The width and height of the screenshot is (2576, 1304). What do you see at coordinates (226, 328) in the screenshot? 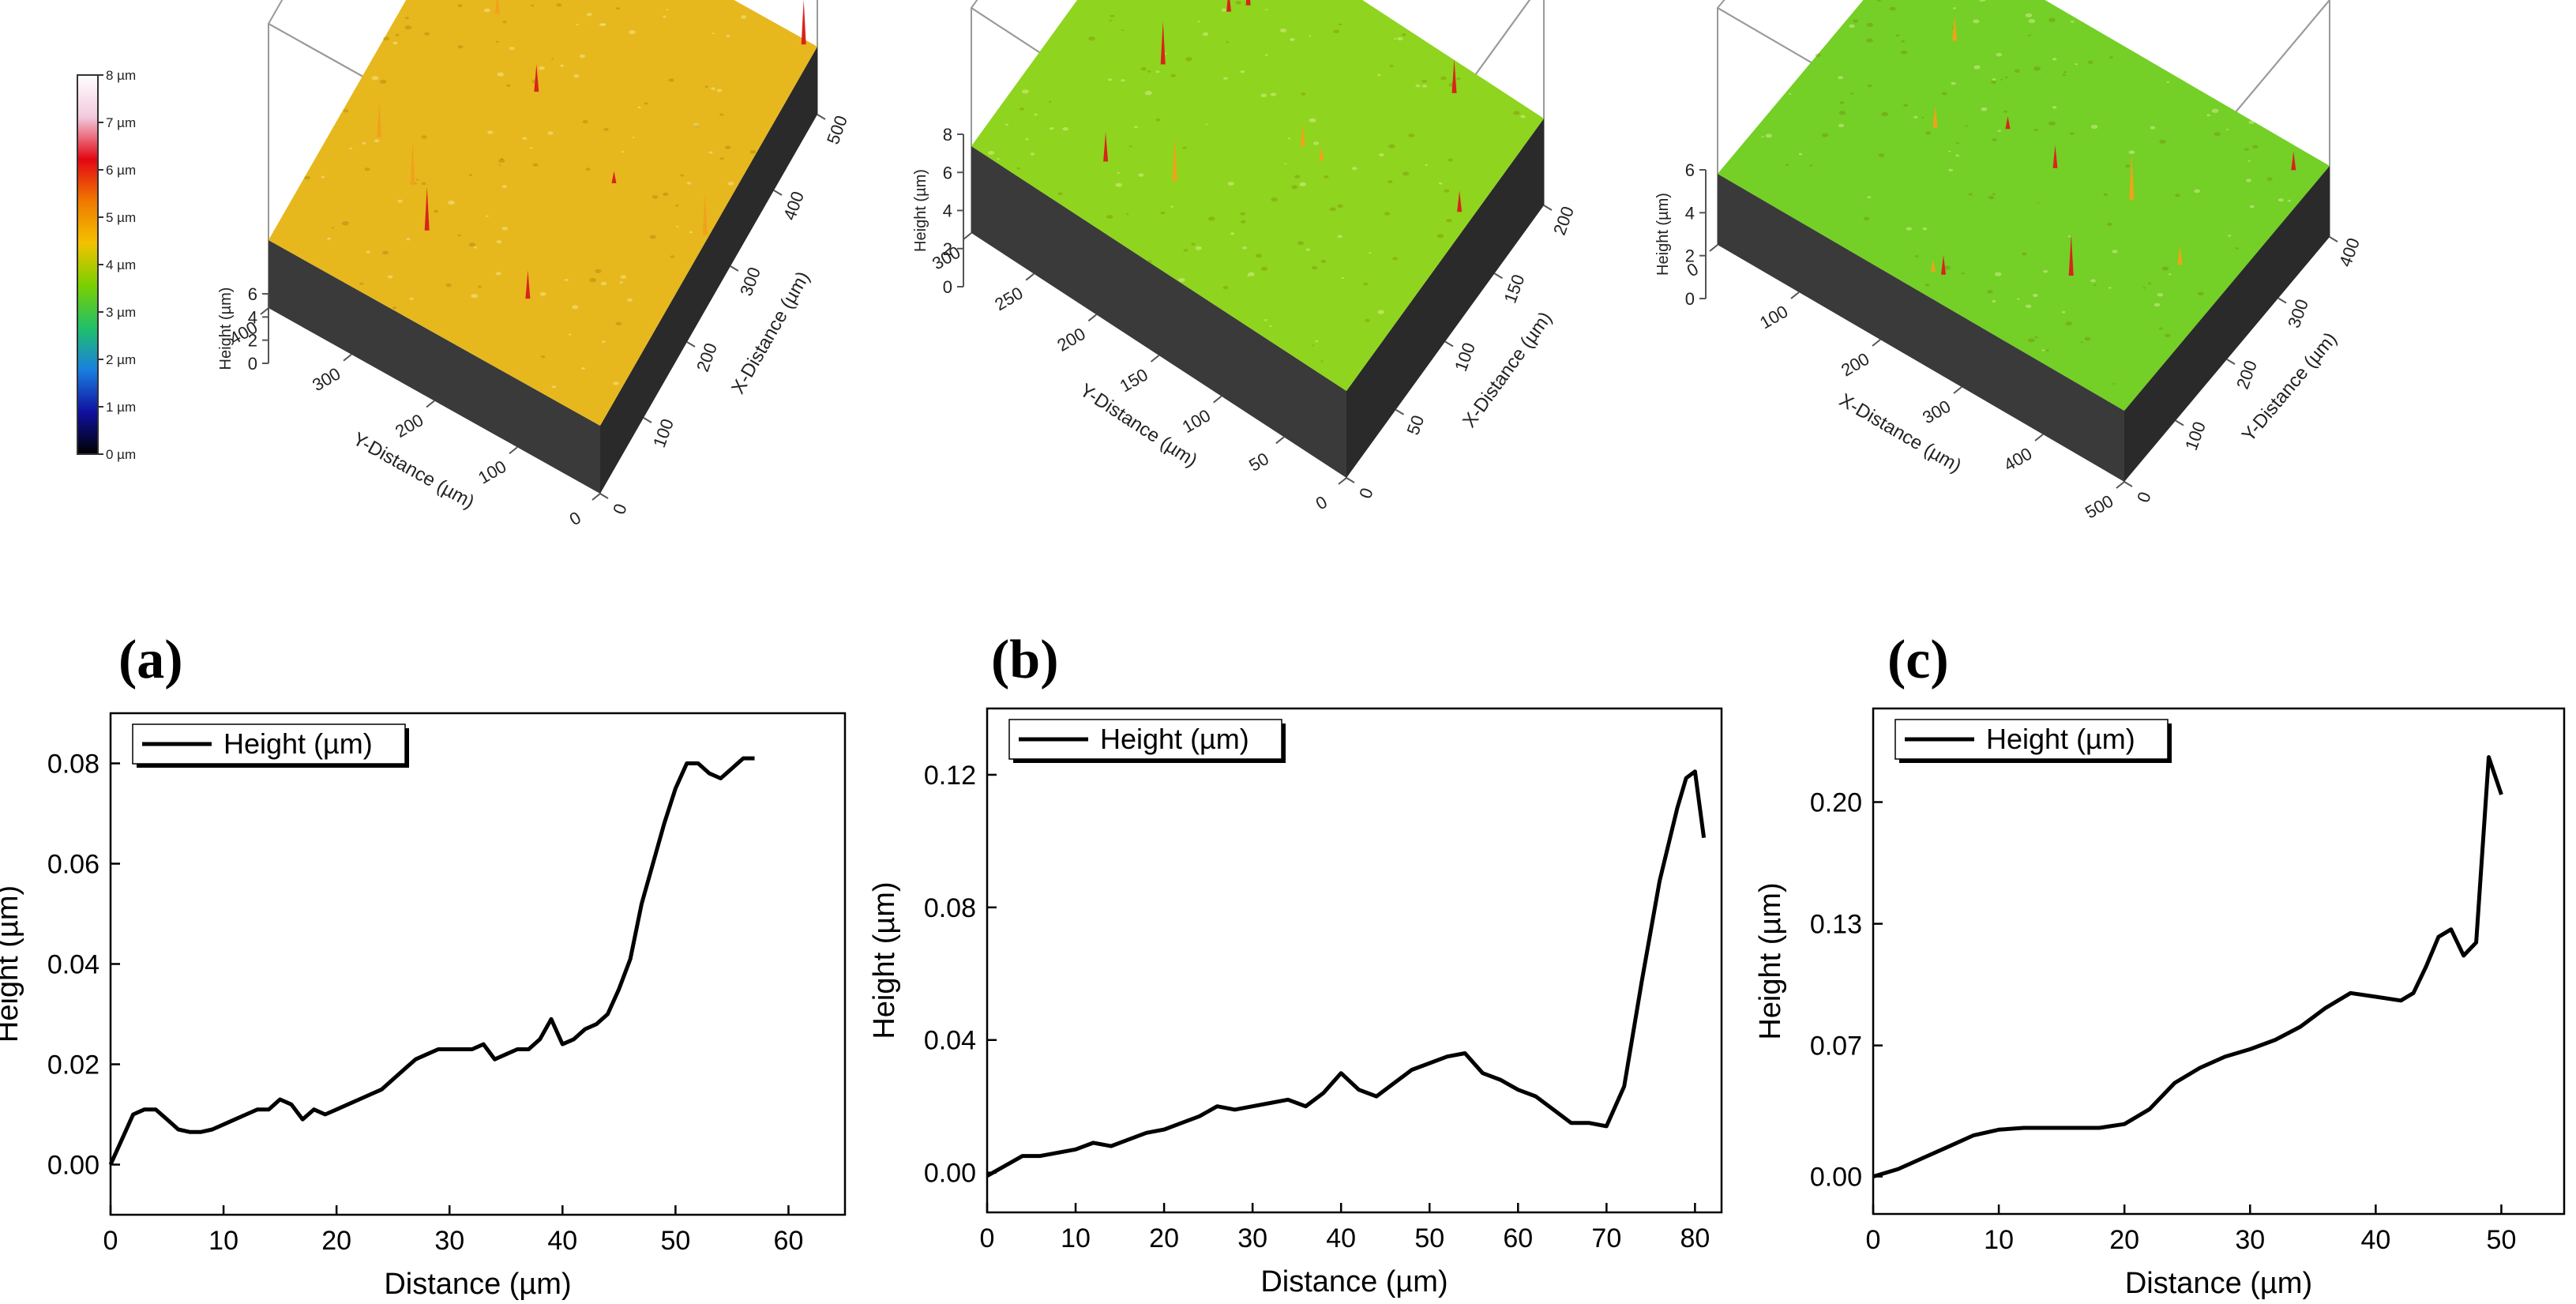
I see `height-axis-label: Height (µm)` at bounding box center [226, 328].